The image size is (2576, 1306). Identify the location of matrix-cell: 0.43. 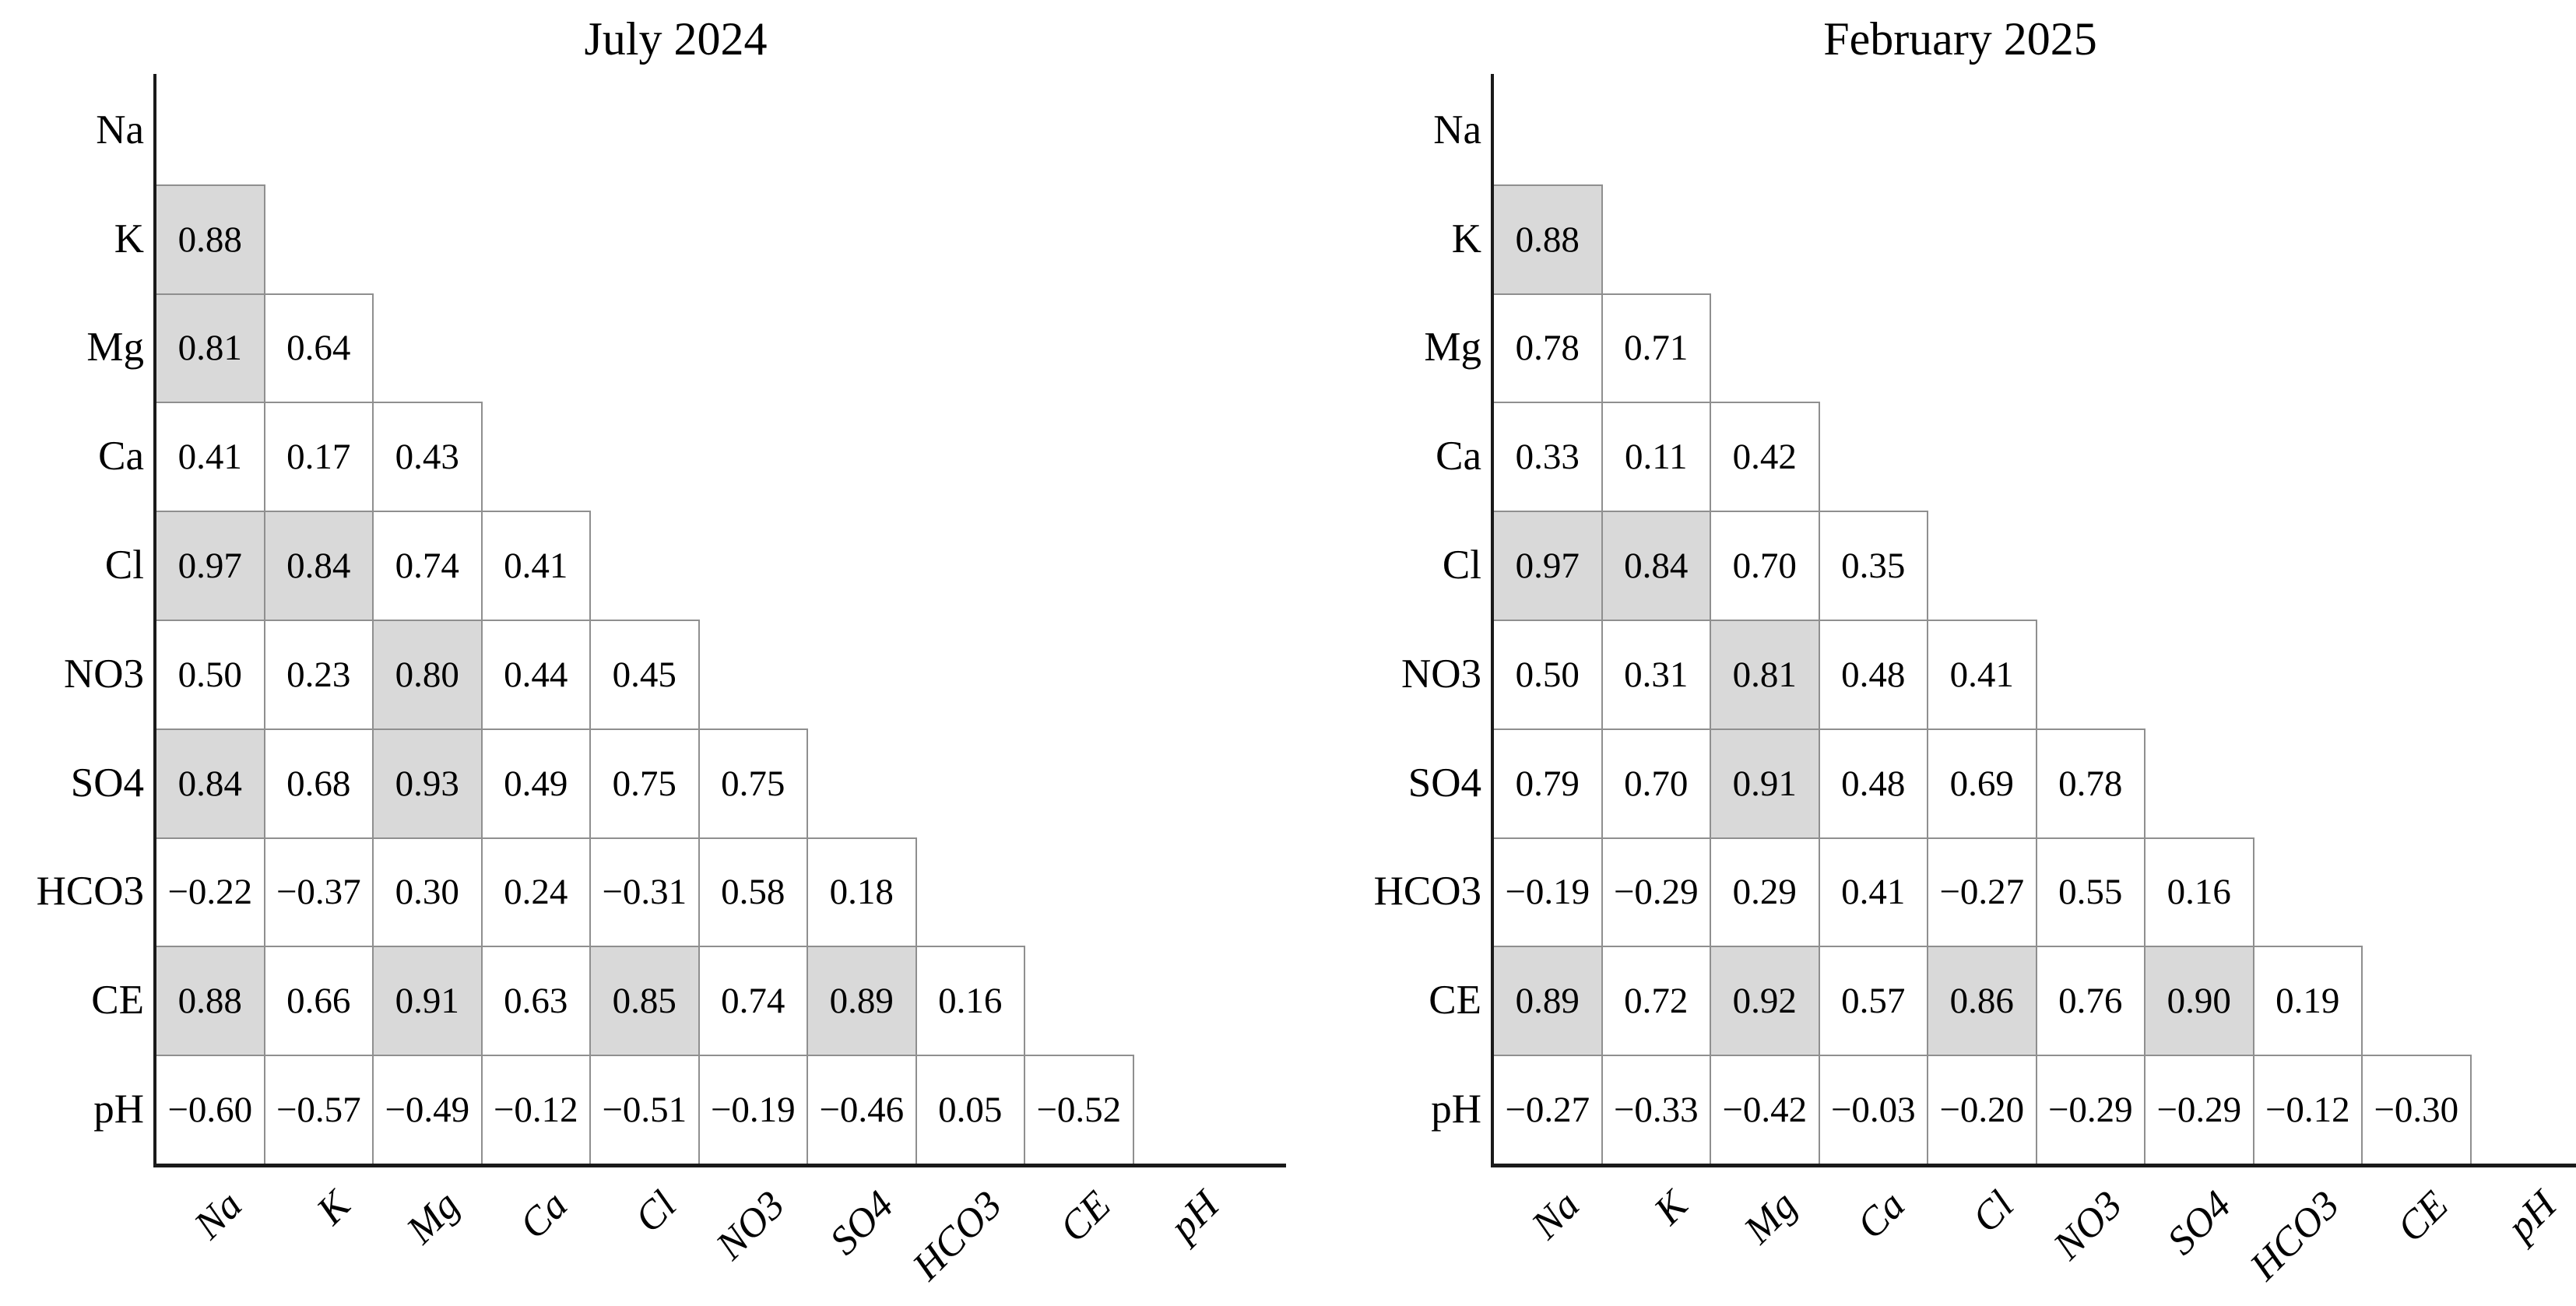
(427, 457).